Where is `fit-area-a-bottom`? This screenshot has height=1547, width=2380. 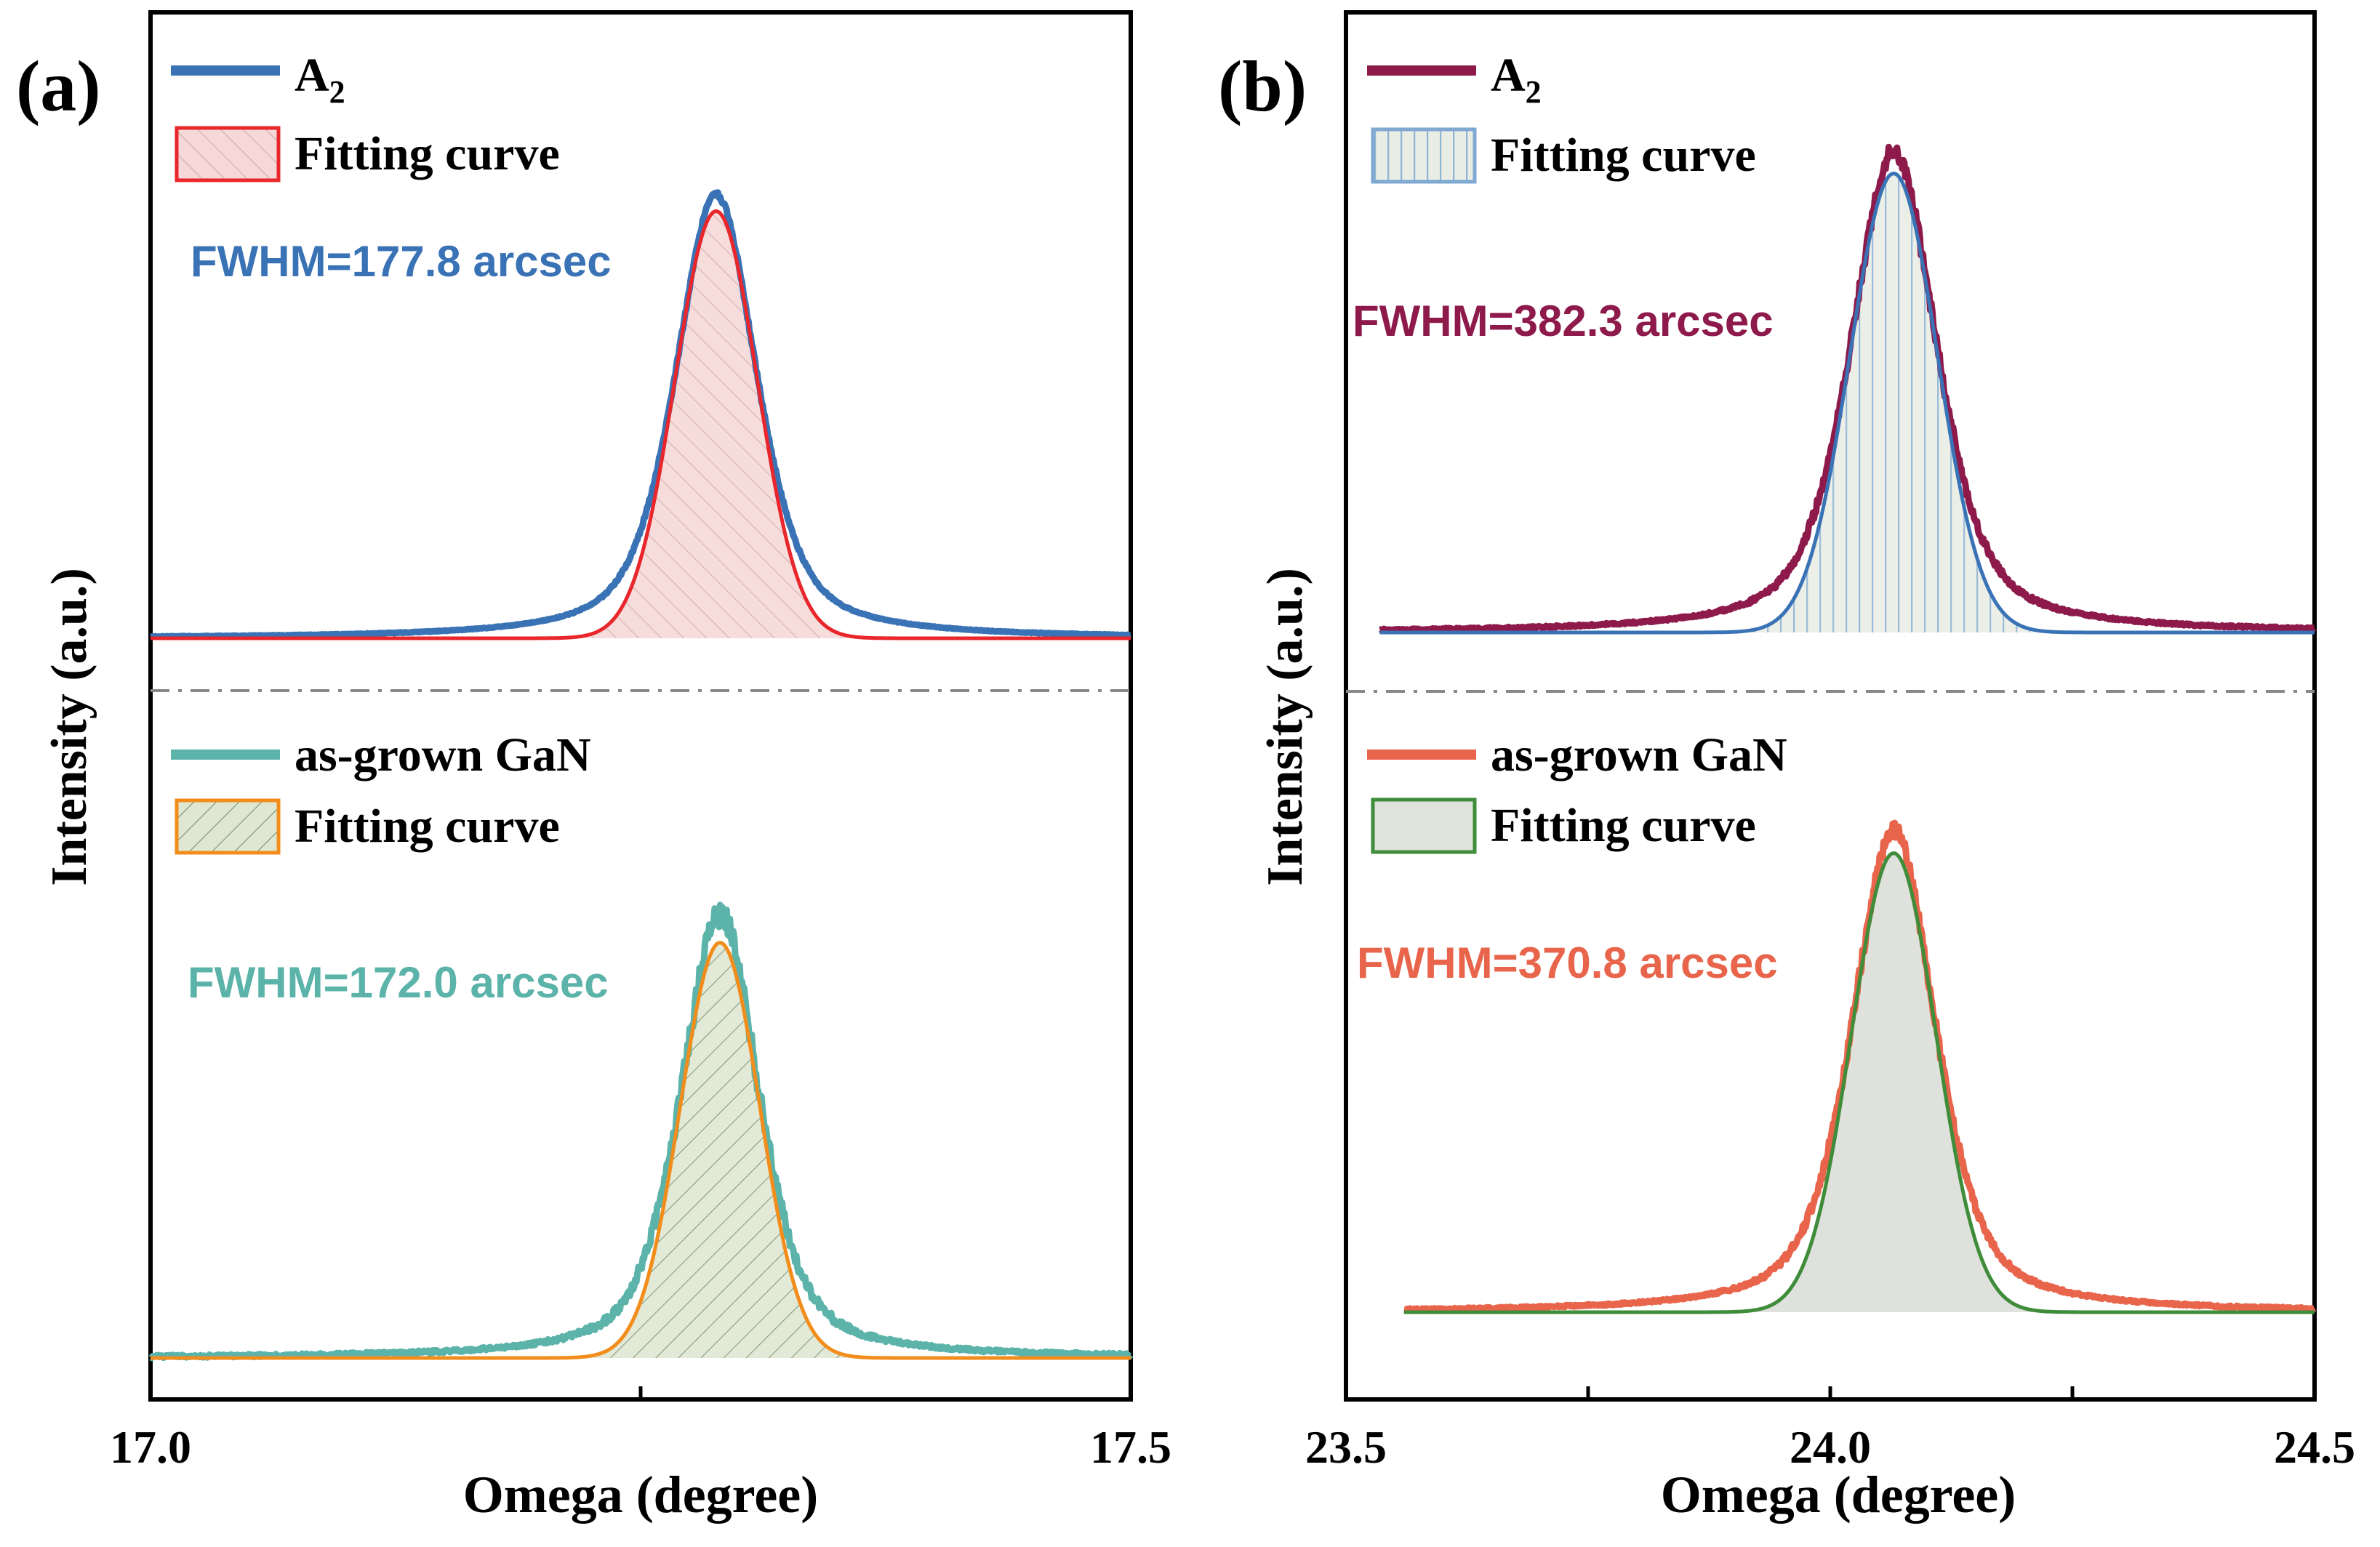
fit-area-a-bottom is located at coordinates (720, 1150).